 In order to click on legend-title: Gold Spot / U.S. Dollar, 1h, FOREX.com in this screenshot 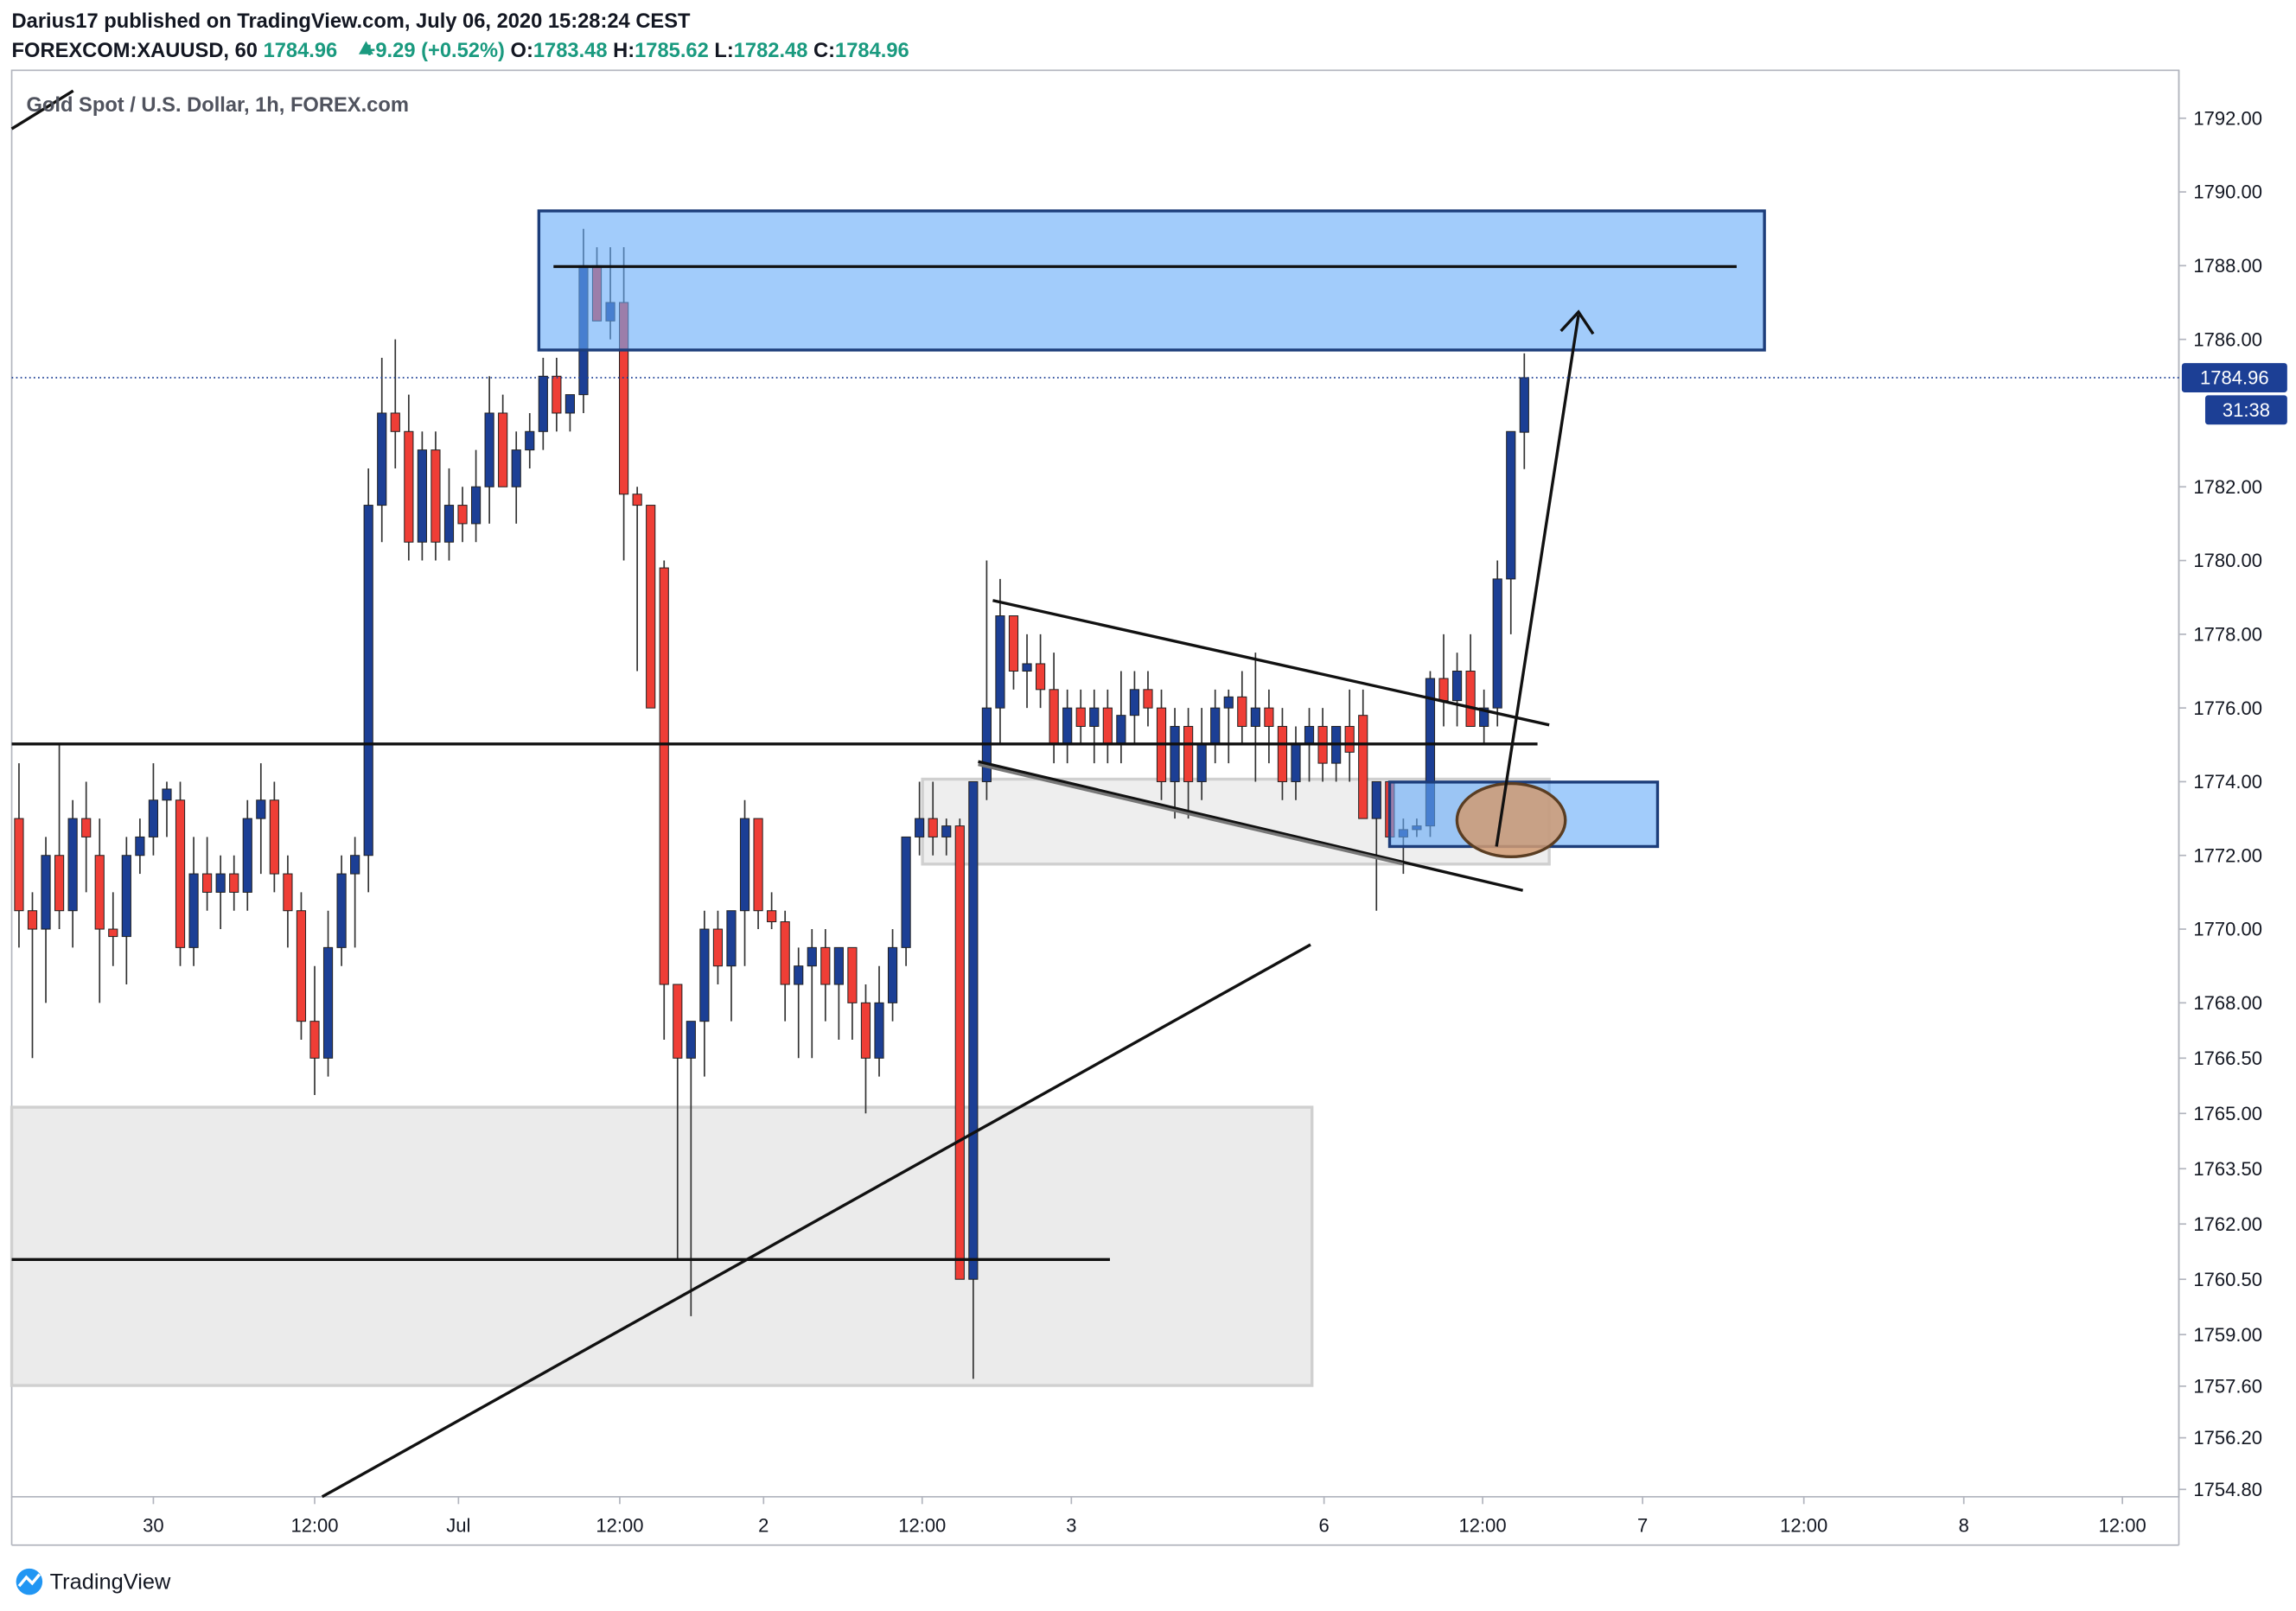, I will do `click(217, 105)`.